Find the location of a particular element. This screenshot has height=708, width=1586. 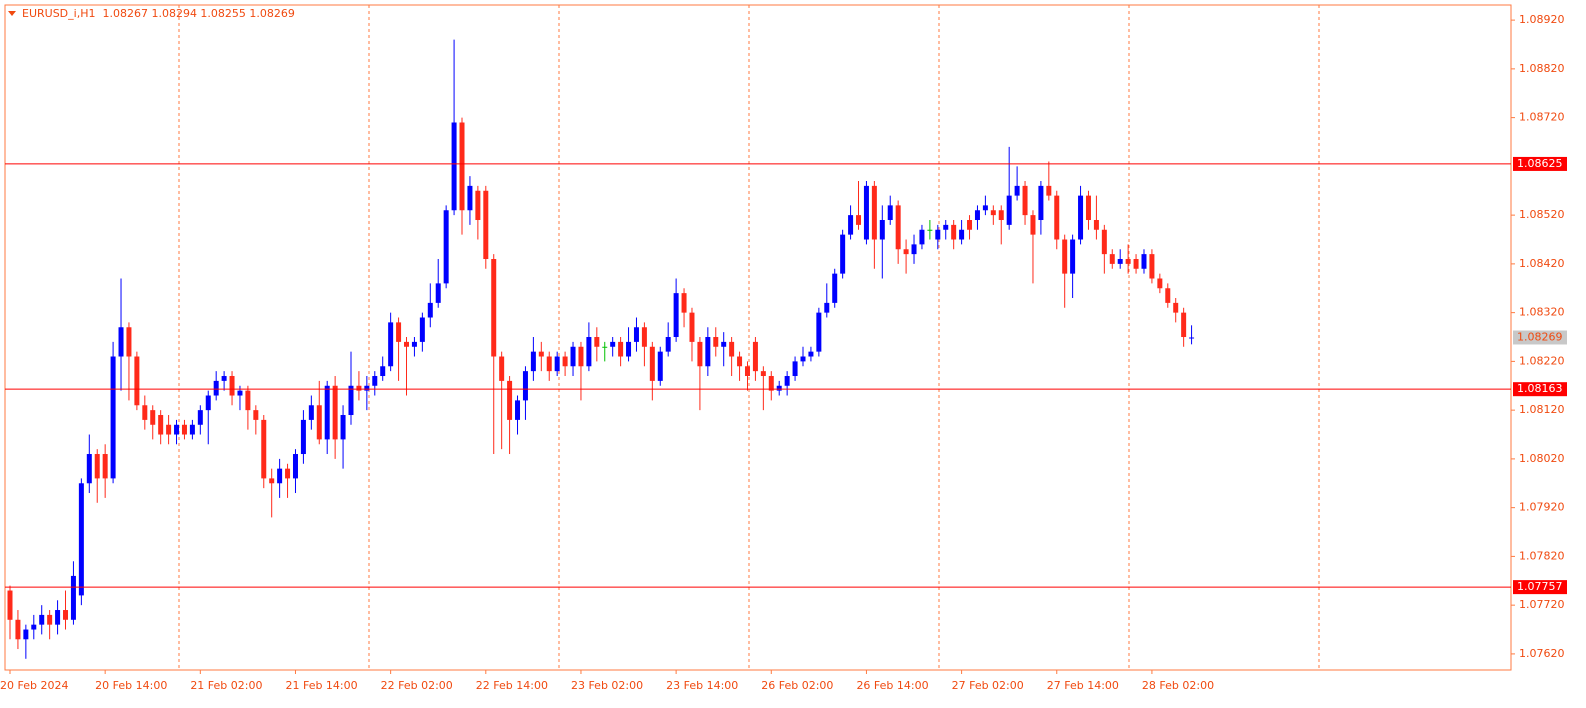

title-icon is located at coordinates (12, 13).